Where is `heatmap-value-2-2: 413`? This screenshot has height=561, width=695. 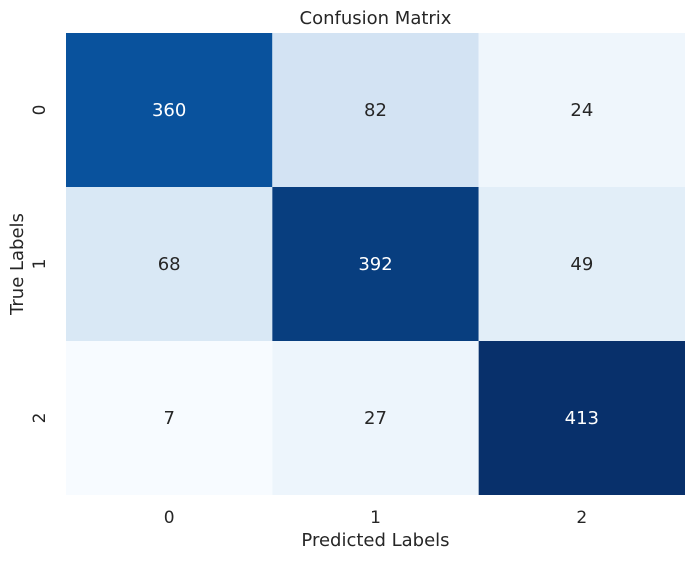
heatmap-value-2-2: 413 is located at coordinates (582, 418).